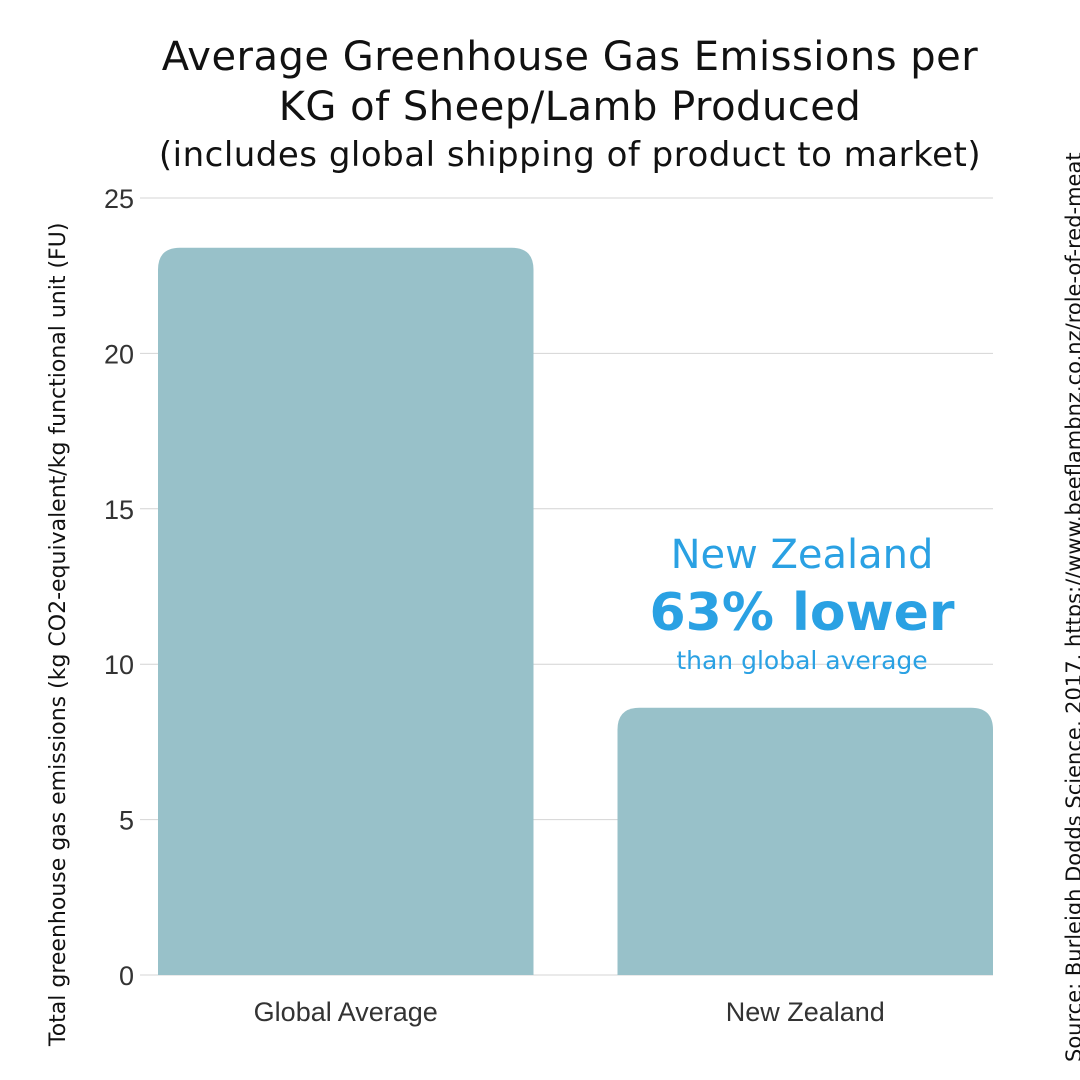 This screenshot has width=1080, height=1080. I want to click on annotation-line-2: 63% lower, so click(802, 613).